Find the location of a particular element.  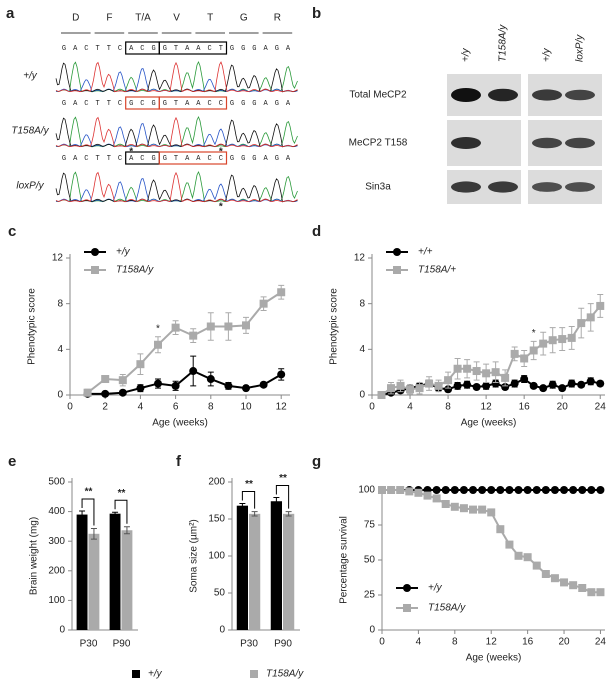

row-label: loxP/y is located at coordinates (30, 186).